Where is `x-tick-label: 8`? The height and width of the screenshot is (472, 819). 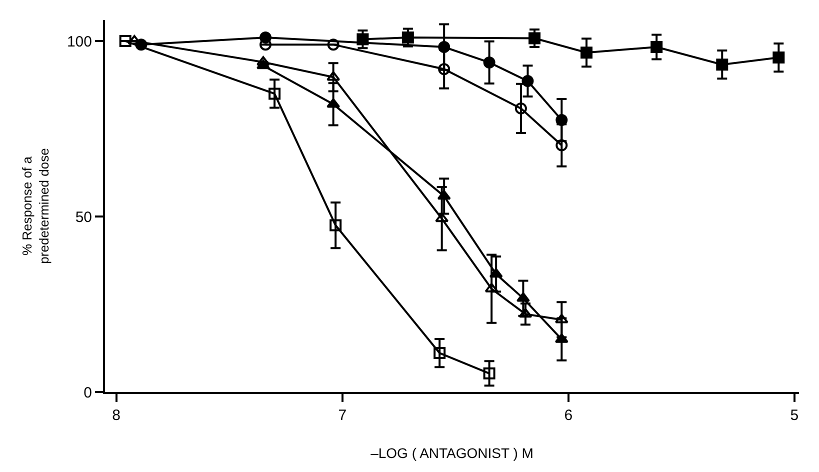 x-tick-label: 8 is located at coordinates (116, 415).